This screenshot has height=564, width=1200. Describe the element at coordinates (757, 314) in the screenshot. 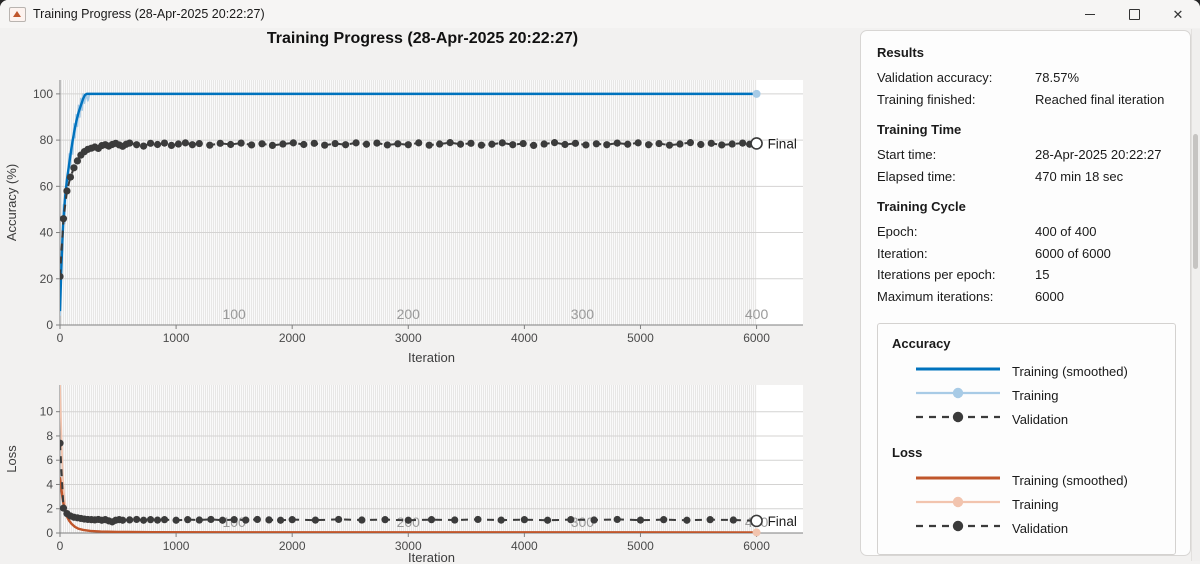

I see `svg-text: 400` at that location.